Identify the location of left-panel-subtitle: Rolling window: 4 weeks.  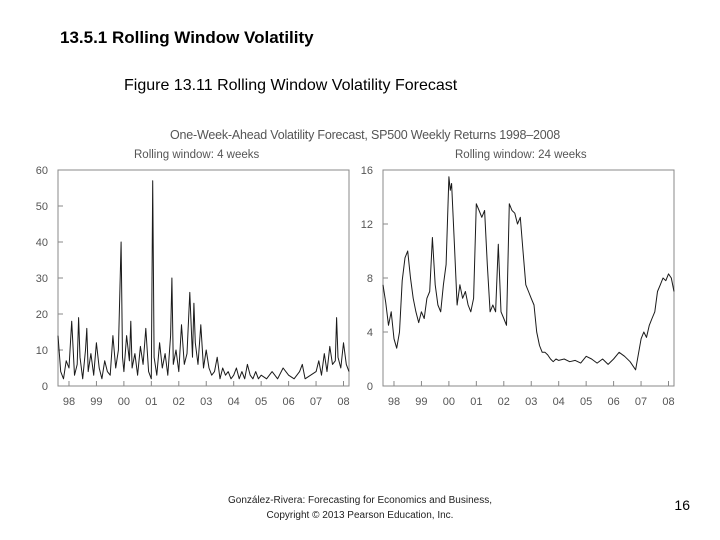
(197, 155).